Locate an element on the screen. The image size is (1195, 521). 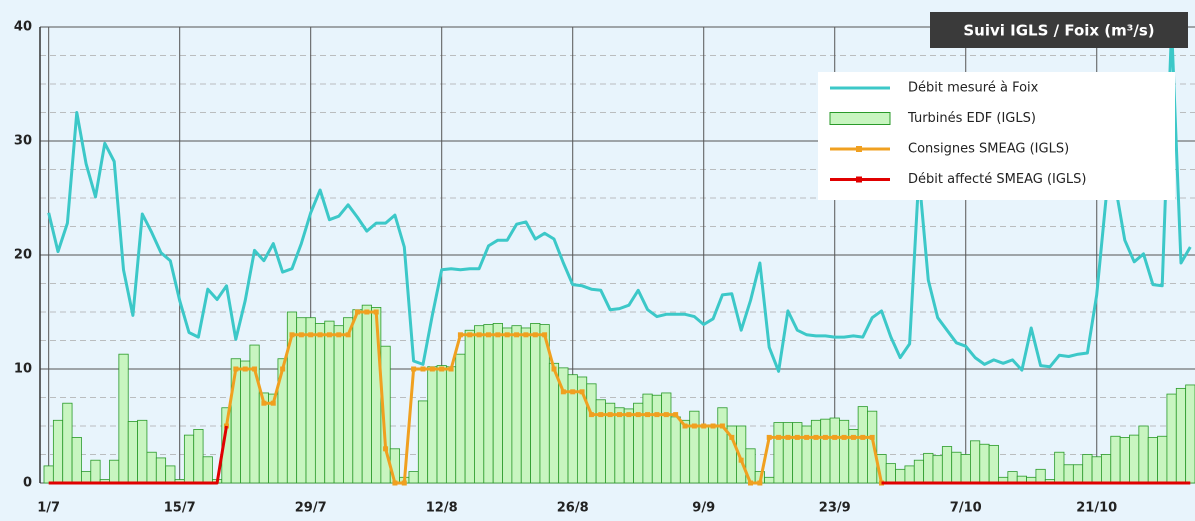
x-tick-label: 12/8 is located at coordinates (442, 508).